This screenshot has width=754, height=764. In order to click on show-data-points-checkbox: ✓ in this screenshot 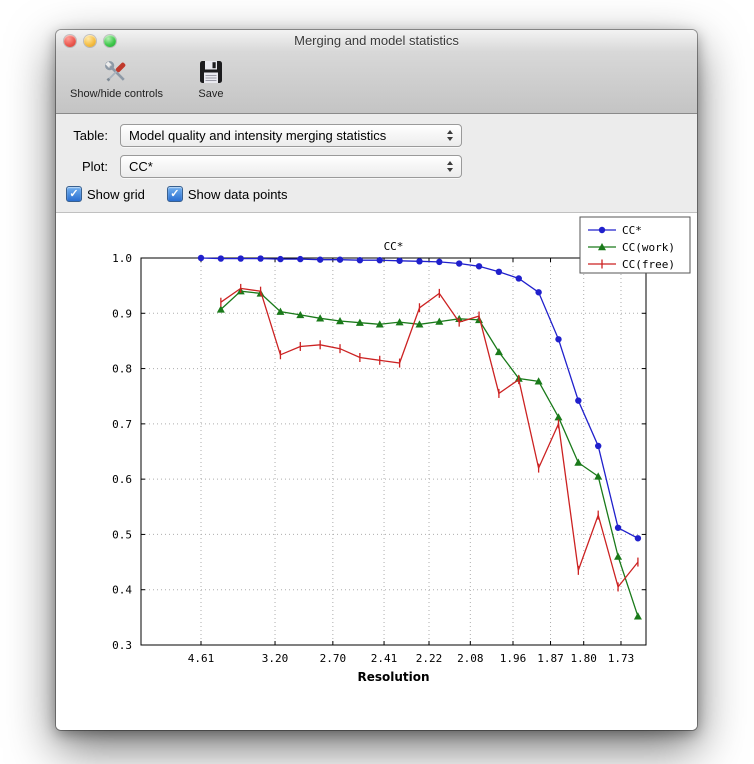, I will do `click(174, 194)`.